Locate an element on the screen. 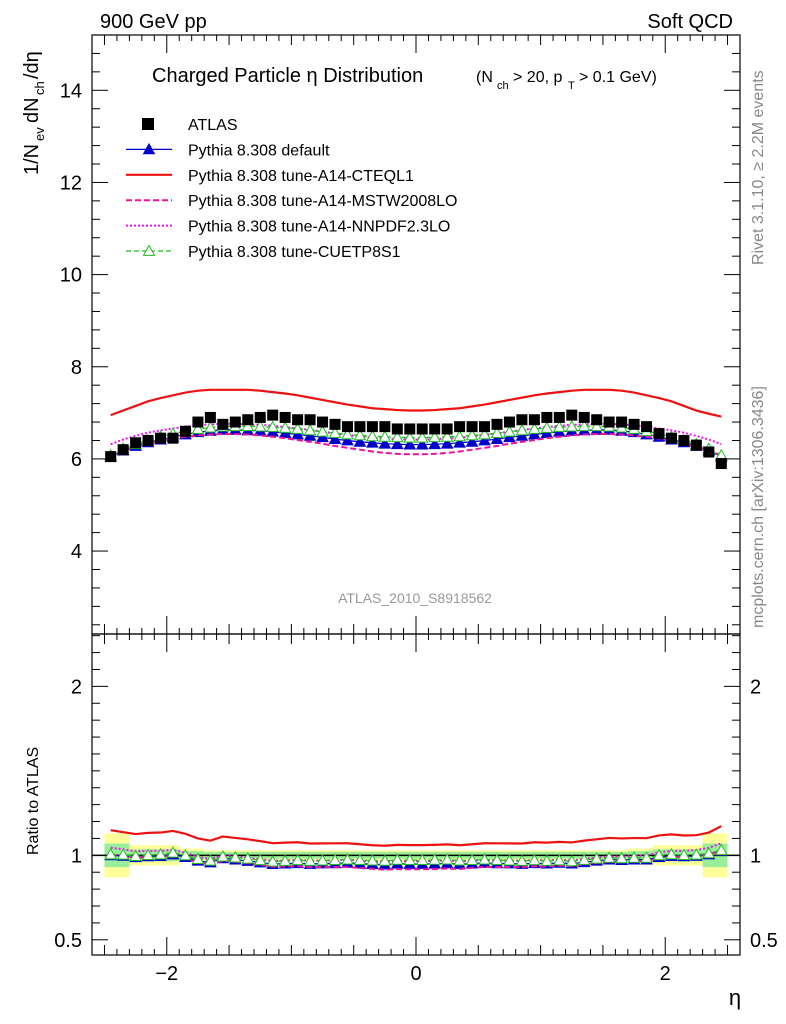 This screenshot has width=786, height=1024. svg-text: (N is located at coordinates (484, 77).